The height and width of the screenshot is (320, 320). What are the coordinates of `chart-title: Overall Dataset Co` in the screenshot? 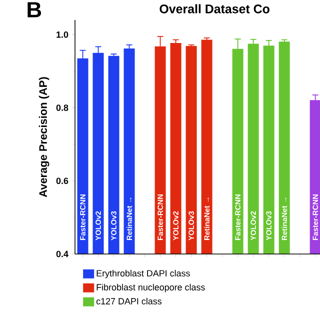 It's located at (215, 9).